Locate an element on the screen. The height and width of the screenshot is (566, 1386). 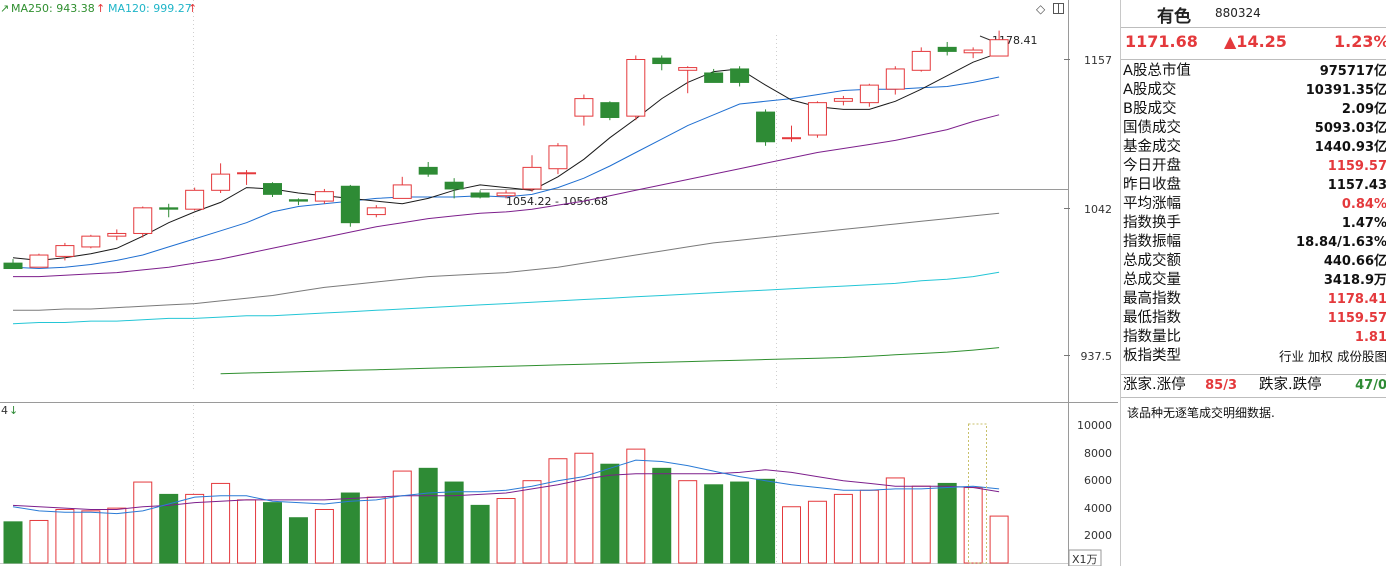
vol_ma1-line is located at coordinates (506, 487).